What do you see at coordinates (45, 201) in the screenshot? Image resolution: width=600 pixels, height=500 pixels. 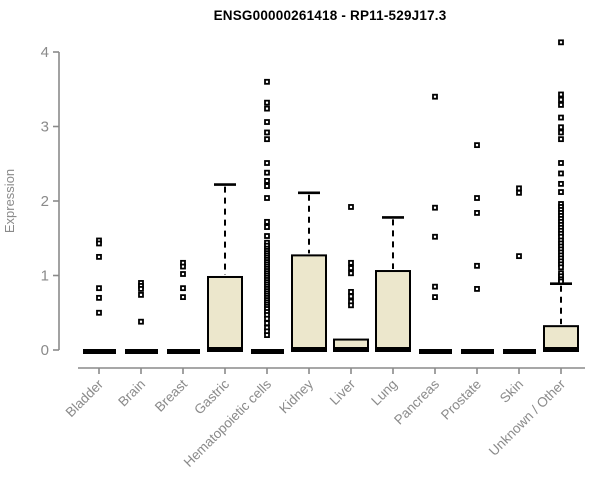 I see `y-tick-label: 2` at bounding box center [45, 201].